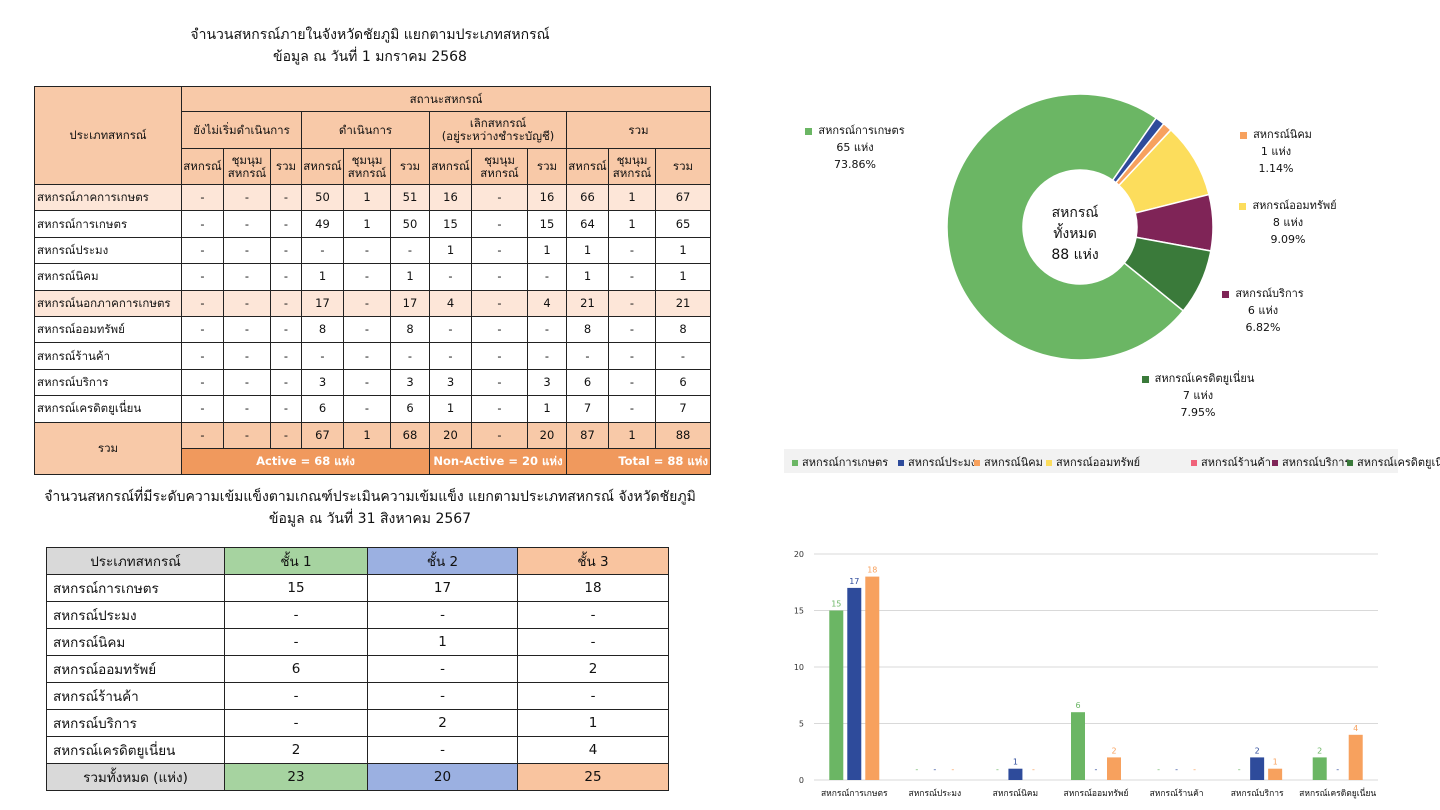 This screenshot has width=1440, height=810. Describe the element at coordinates (1311, 462) in the screenshot. I see `legend-item: สหกรณ์บริการ` at that location.